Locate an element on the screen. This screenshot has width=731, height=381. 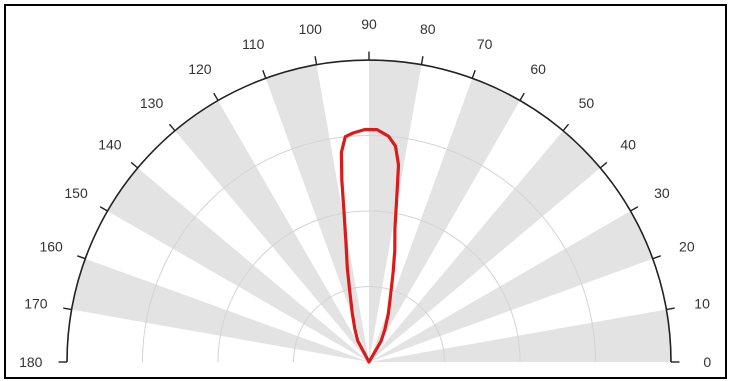
angle-tick-label: 150 is located at coordinates (76, 193).